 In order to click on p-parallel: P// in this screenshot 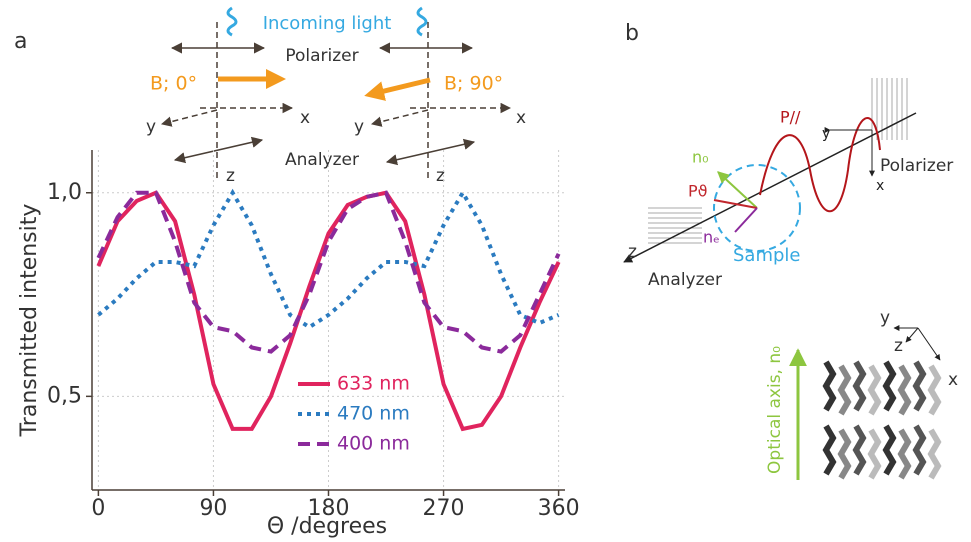, I will do `click(790, 117)`.